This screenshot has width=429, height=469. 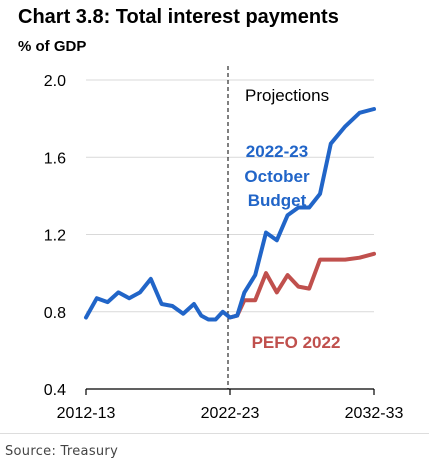 What do you see at coordinates (287, 95) in the screenshot?
I see `projection-label: Projections` at bounding box center [287, 95].